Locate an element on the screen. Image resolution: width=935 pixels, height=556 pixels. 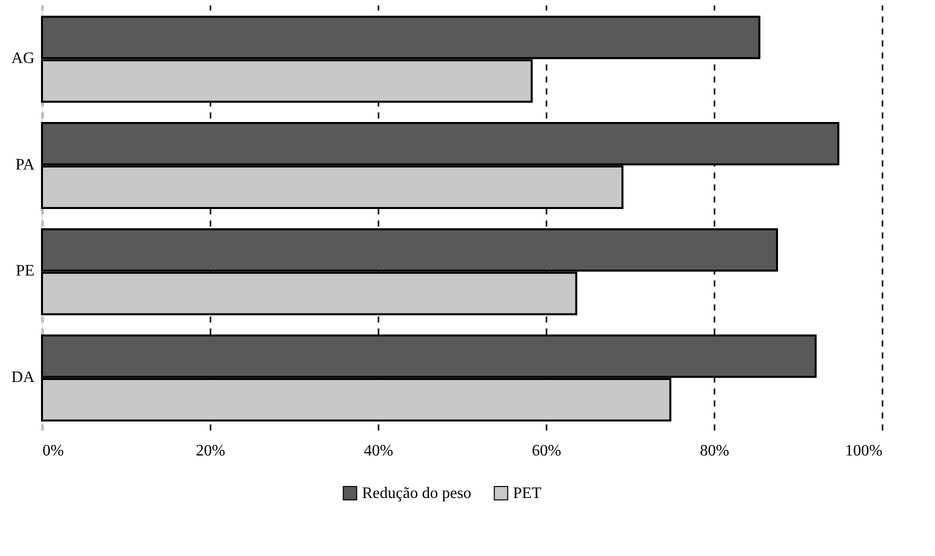
y-tick-label: PE is located at coordinates (25, 271).